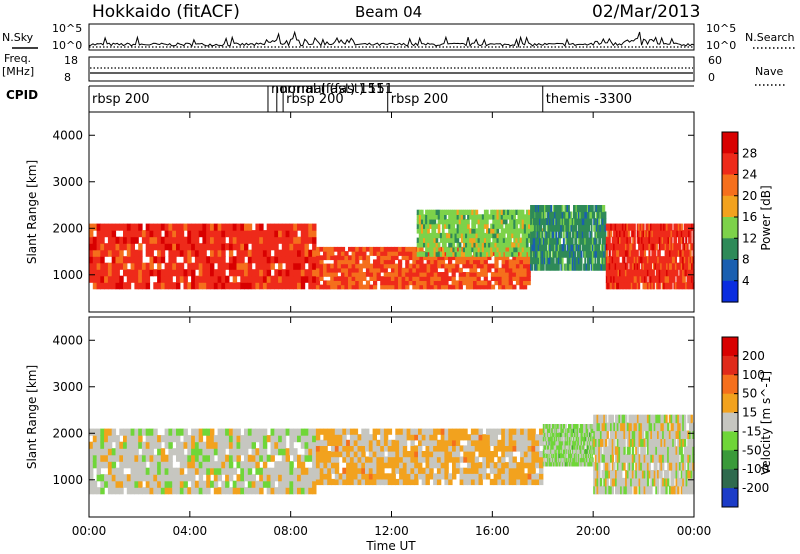 The height and width of the screenshot is (554, 800). What do you see at coordinates (420, 99) in the screenshot?
I see `cpid-event-label: rbsp 200` at bounding box center [420, 99].